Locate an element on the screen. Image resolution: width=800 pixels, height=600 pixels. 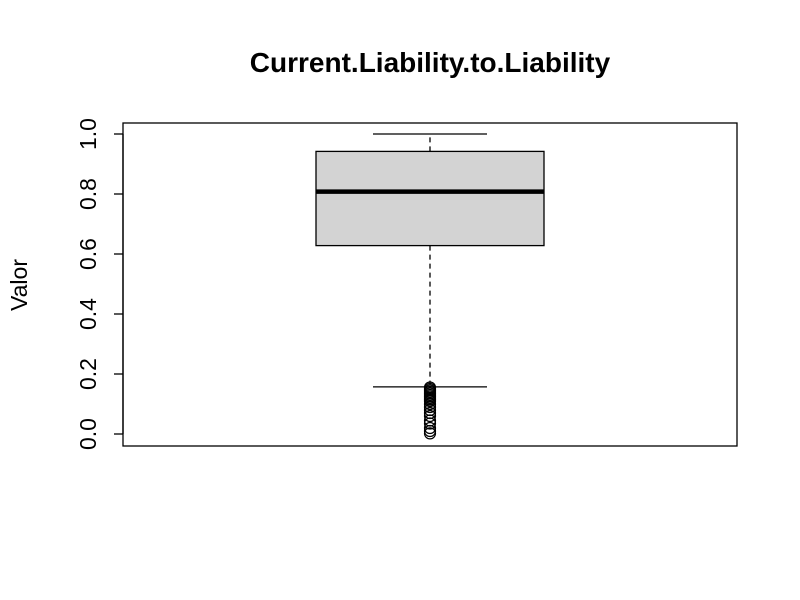
y-axis-label: Valor is located at coordinates (19, 285).